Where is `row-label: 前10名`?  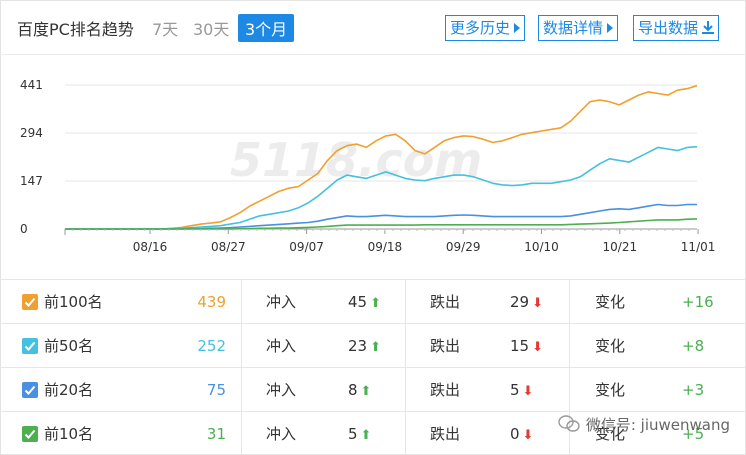
row-label: 前10名 is located at coordinates (69, 434).